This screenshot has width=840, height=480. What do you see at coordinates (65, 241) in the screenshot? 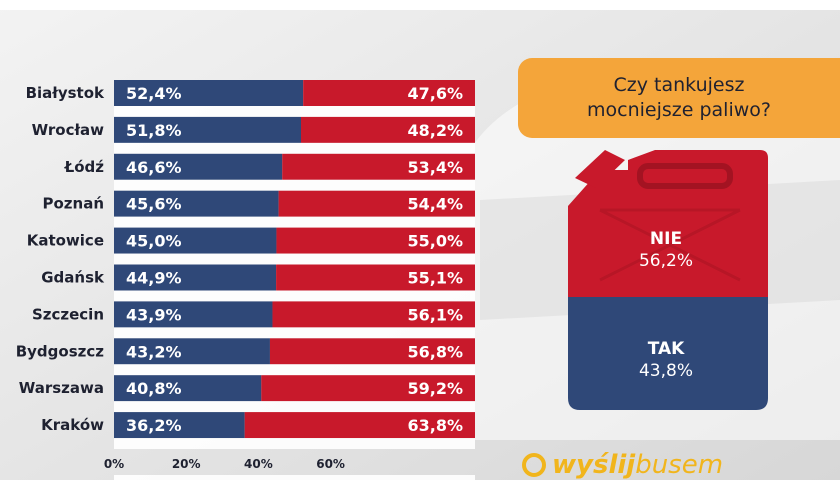
I see `category-label: Katowice` at bounding box center [65, 241].